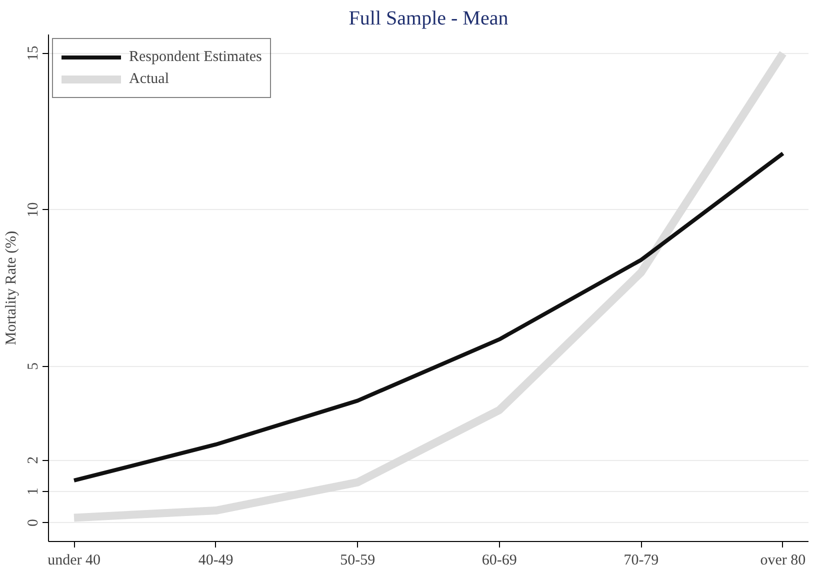 This screenshot has width=828, height=571. Describe the element at coordinates (783, 560) in the screenshot. I see `x-tick-label: over 80` at that location.